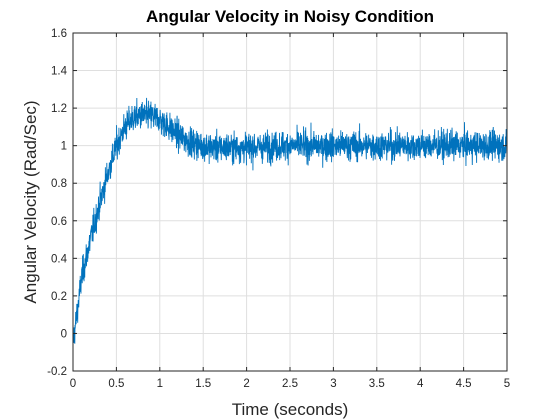 The image size is (560, 420). I want to click on y-tick-label: 1.2, so click(59, 109).